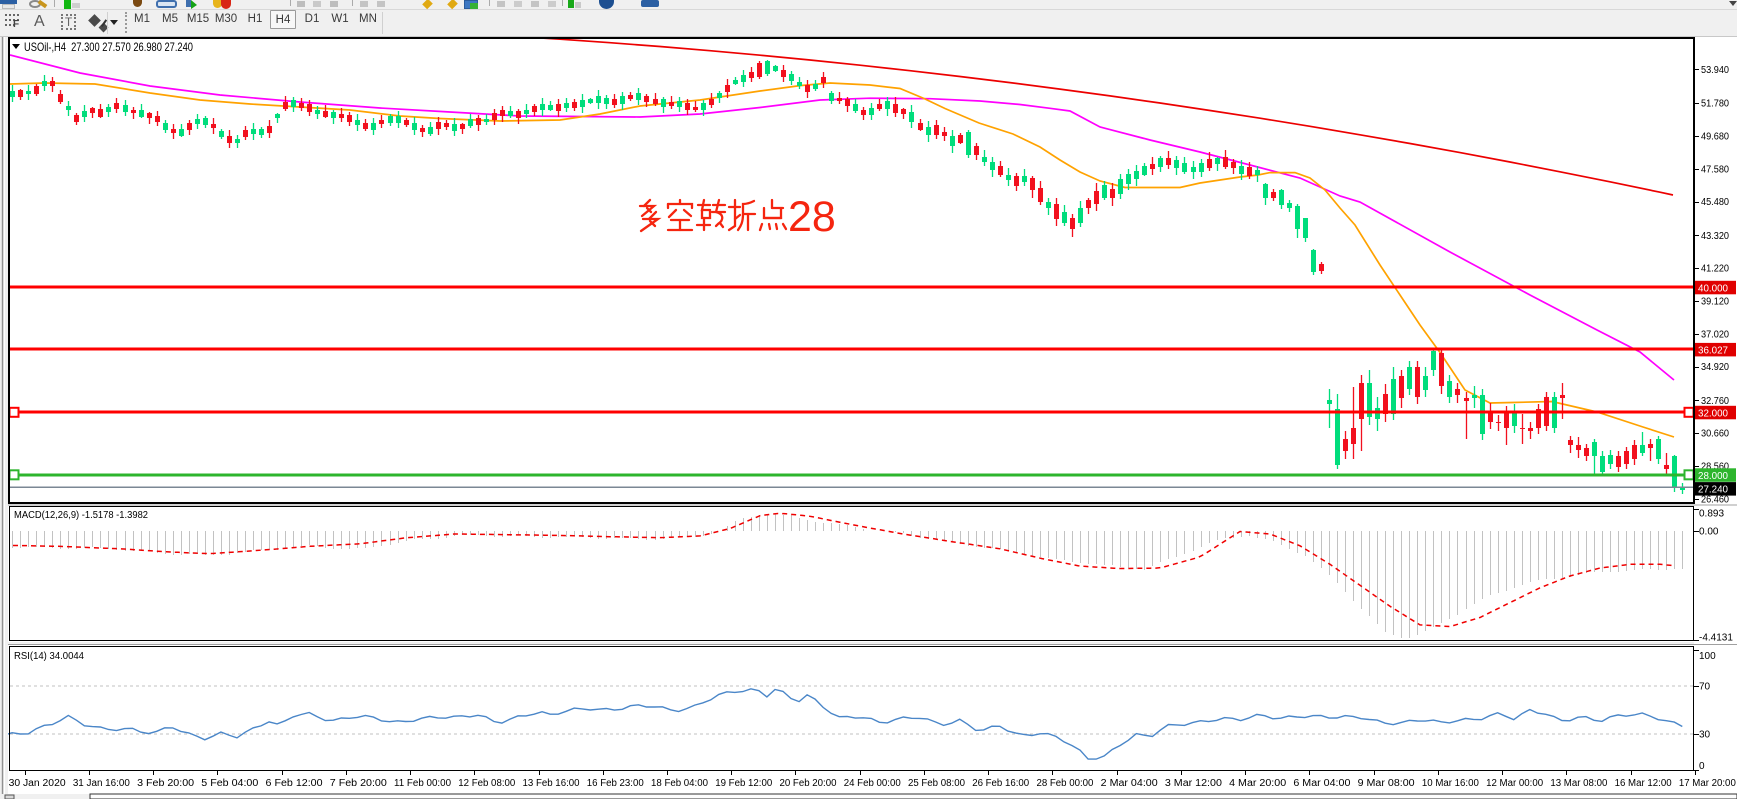  What do you see at coordinates (1715, 499) in the screenshot?
I see `svg-text: 26.460` at bounding box center [1715, 499].